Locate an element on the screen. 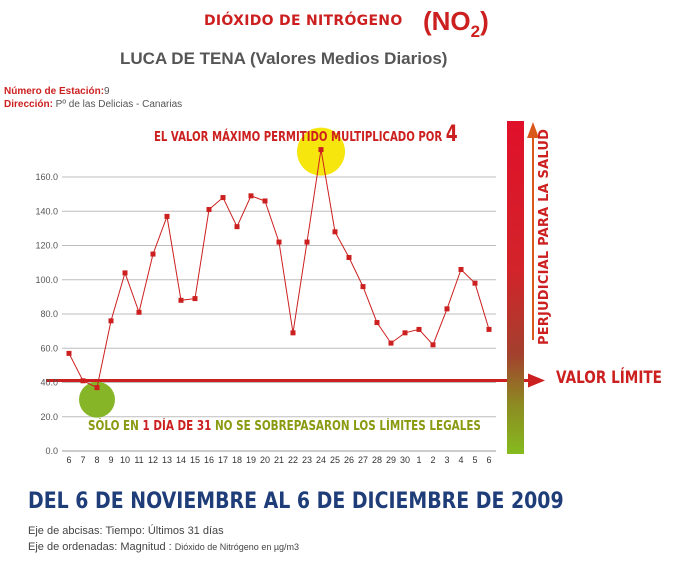  x-tick-label: 5 is located at coordinates (474, 460).